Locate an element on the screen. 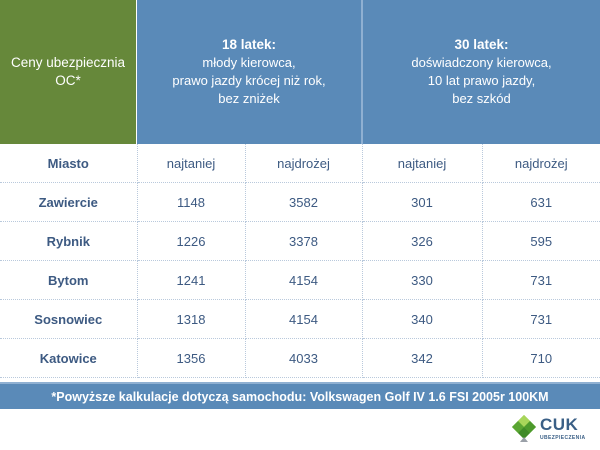  city-cell: Zawiercie is located at coordinates (69, 202).